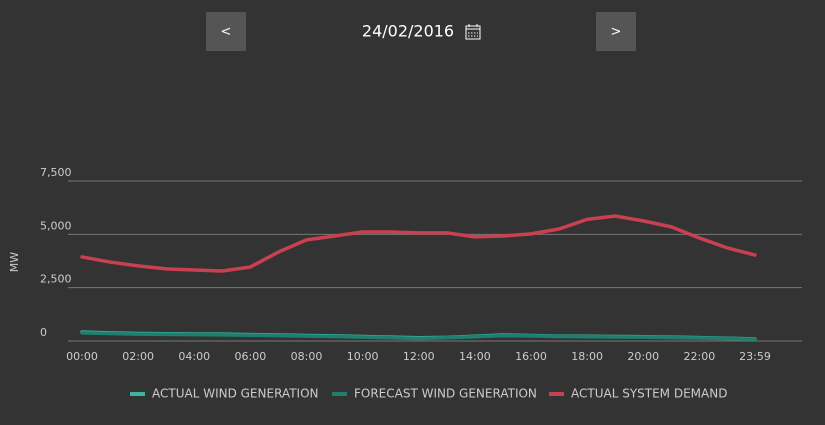  I want to click on x-tick-label: 06:00, so click(251, 356).